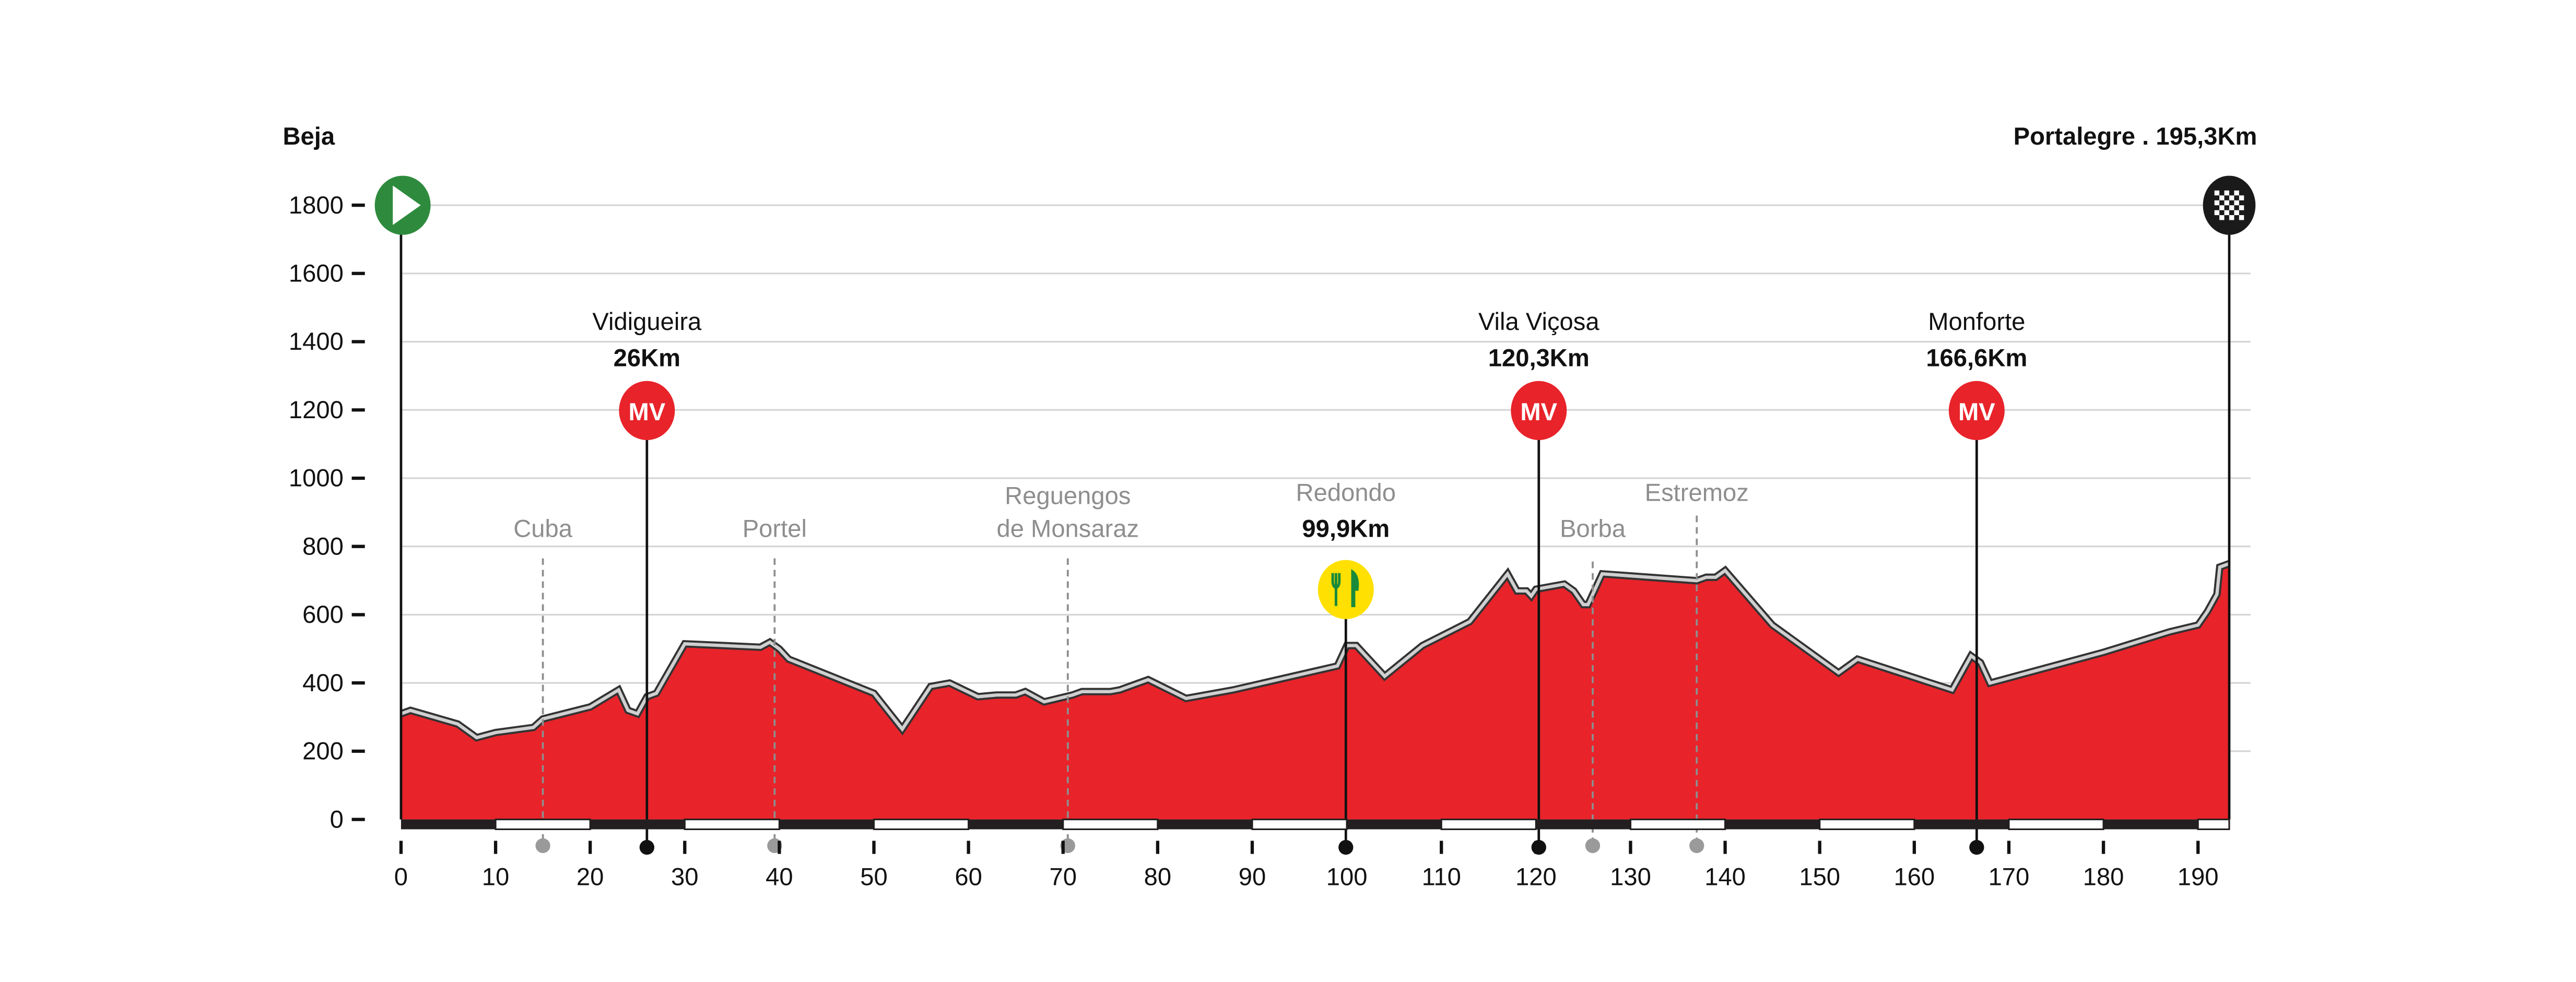 Image resolution: width=2576 pixels, height=982 pixels. I want to click on x-tick-label: 110, so click(1441, 876).